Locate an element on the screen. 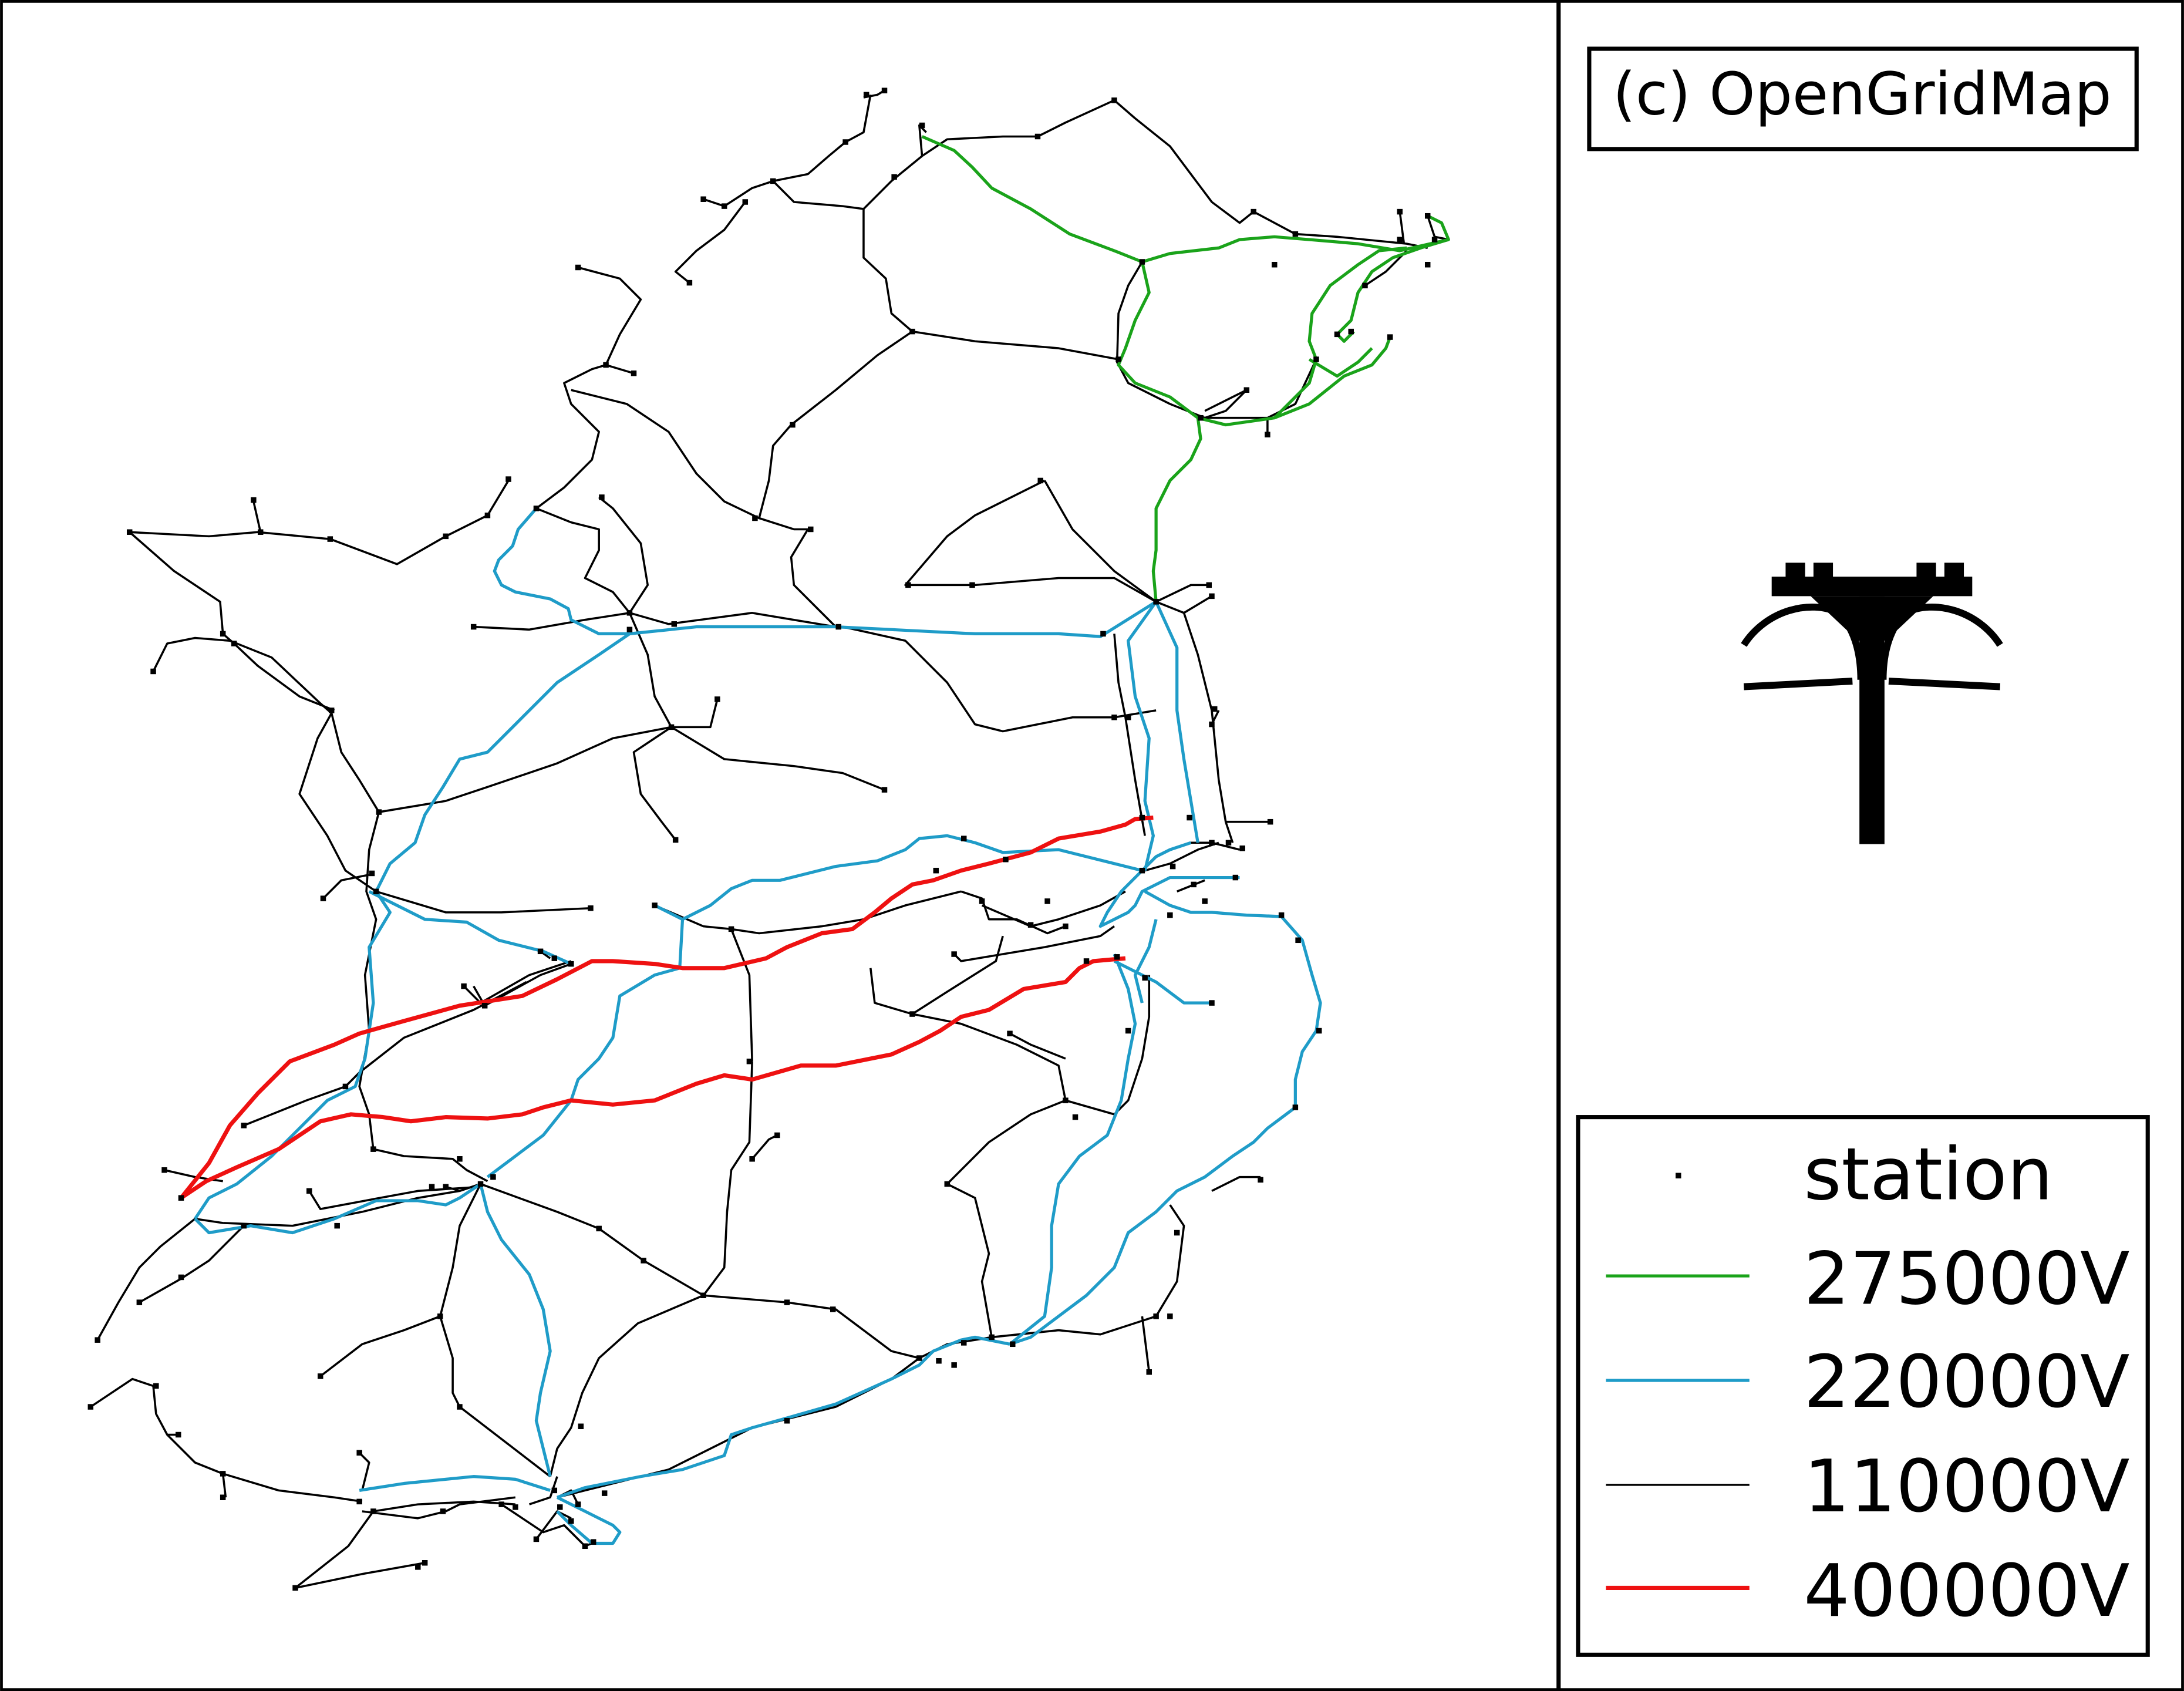 The height and width of the screenshot is (1691, 2184). legend-item-220kv: 220000V is located at coordinates (1868, 1382).